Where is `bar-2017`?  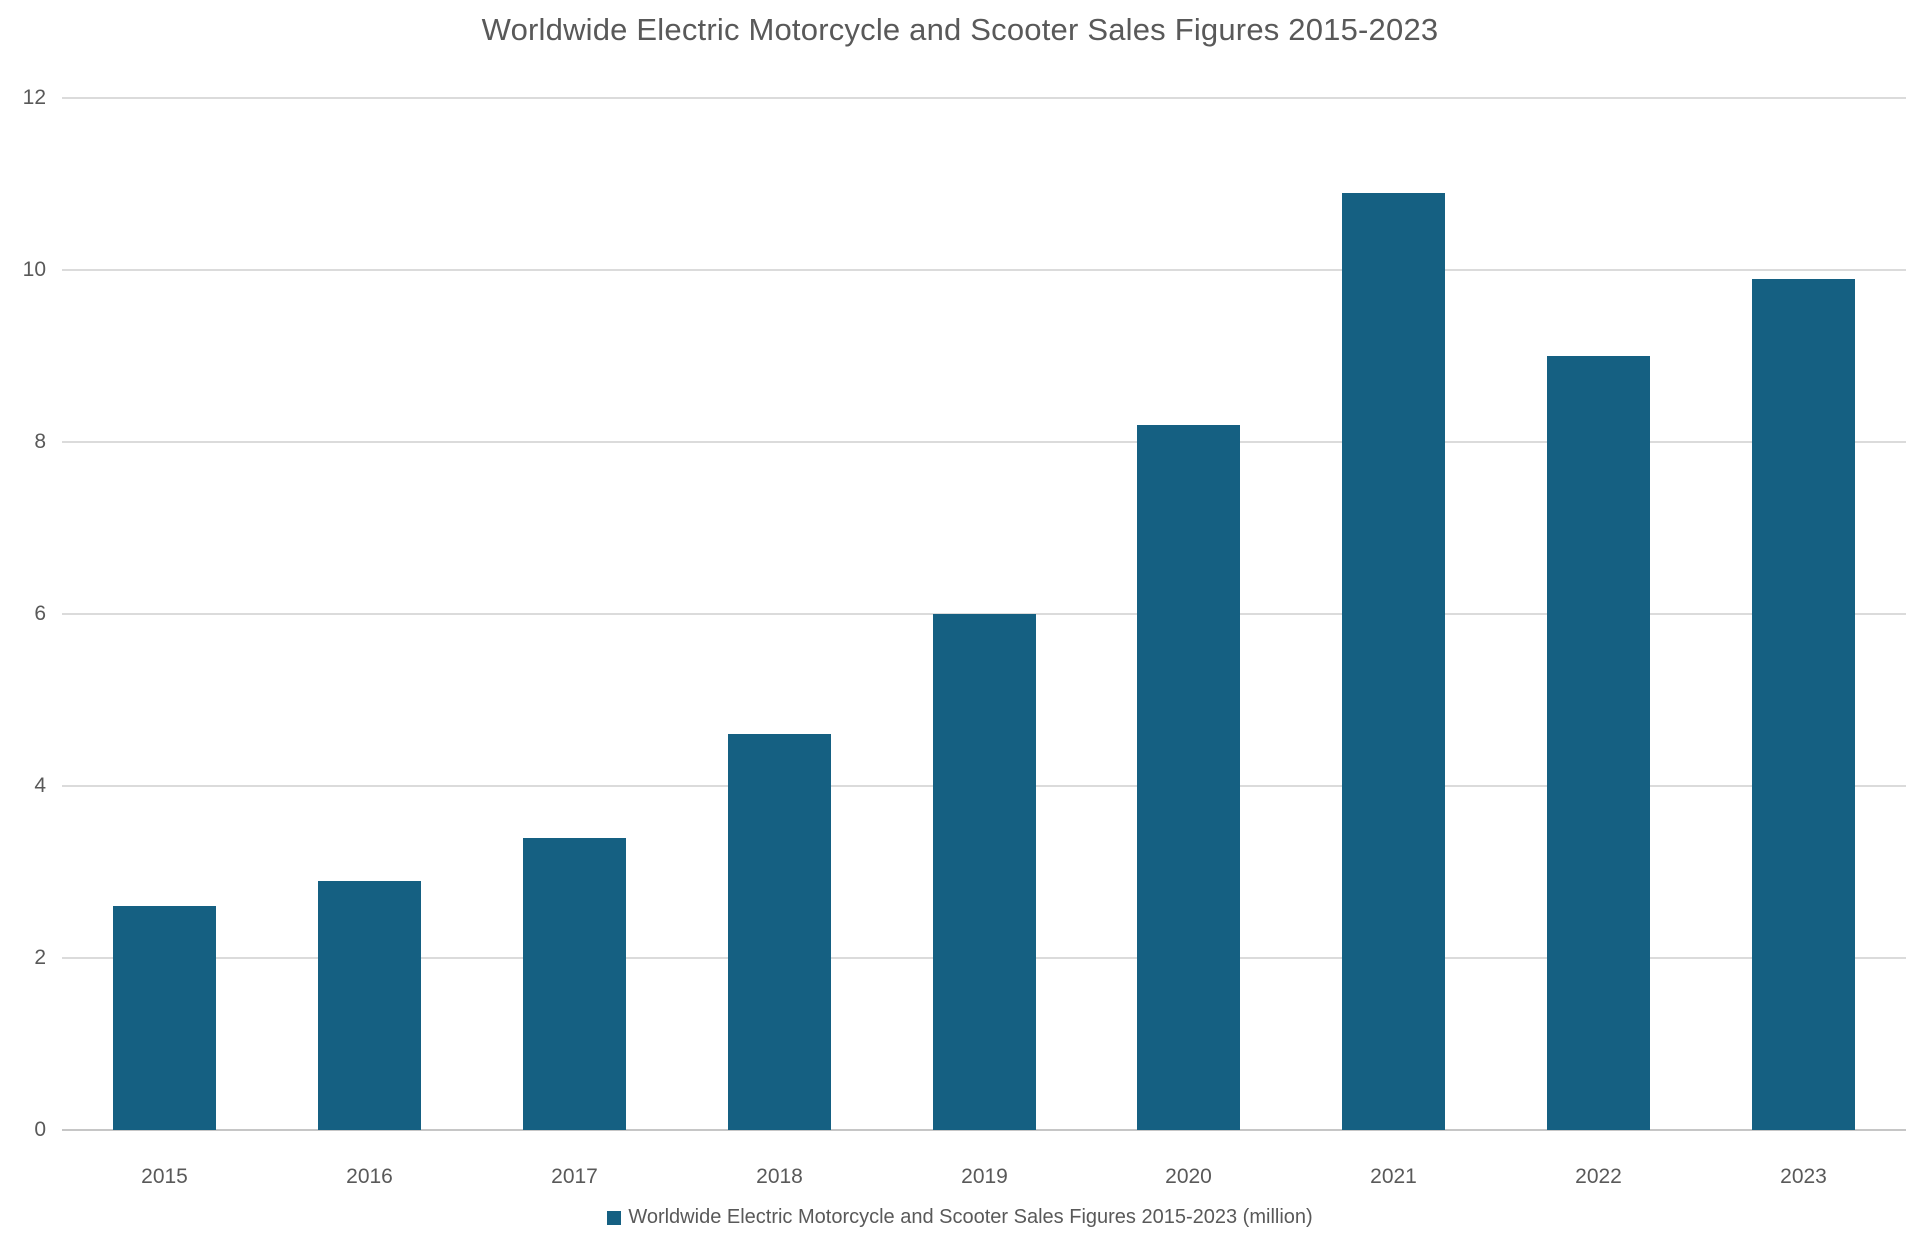
bar-2017 is located at coordinates (574, 984).